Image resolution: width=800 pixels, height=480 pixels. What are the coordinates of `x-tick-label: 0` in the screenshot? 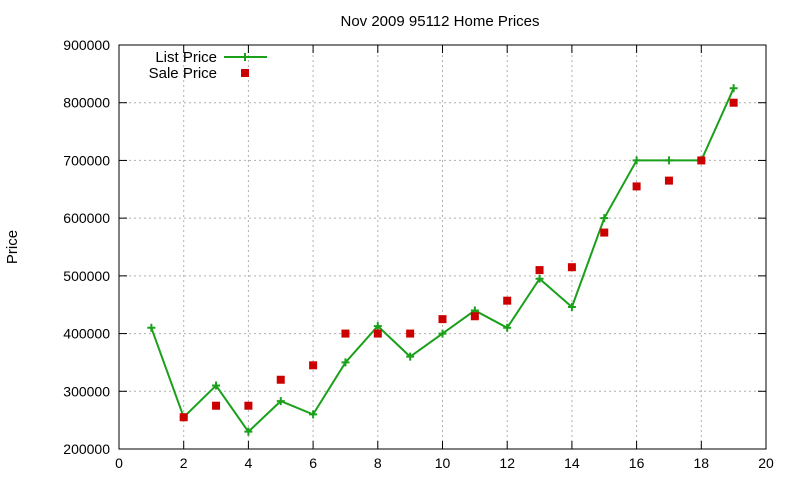 It's located at (119, 463).